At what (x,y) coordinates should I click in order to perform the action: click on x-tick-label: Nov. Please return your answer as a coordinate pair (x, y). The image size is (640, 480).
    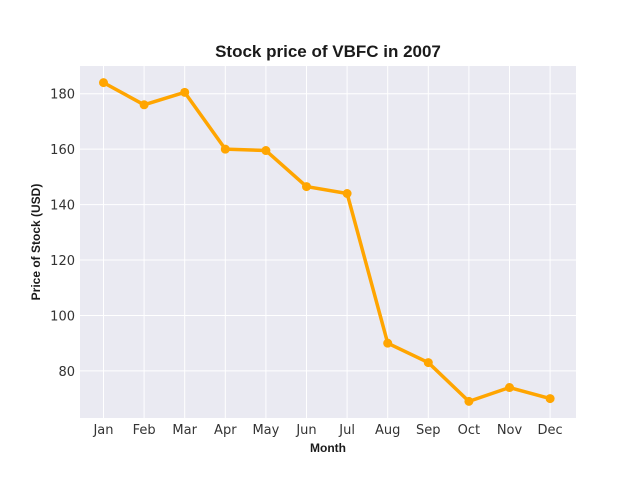
    Looking at the image, I should click on (510, 430).